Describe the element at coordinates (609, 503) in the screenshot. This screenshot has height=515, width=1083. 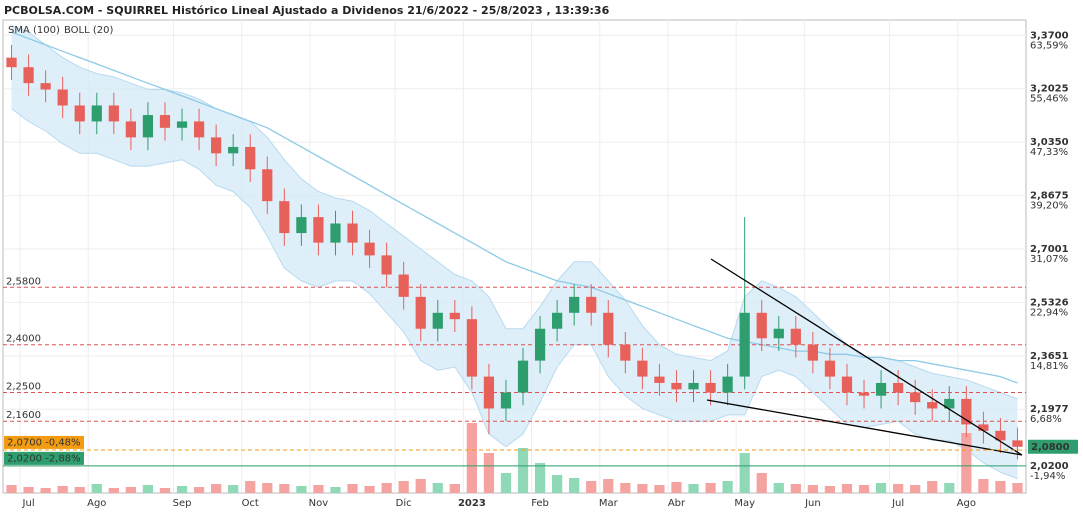
I see `x-tick-label: Mar` at that location.